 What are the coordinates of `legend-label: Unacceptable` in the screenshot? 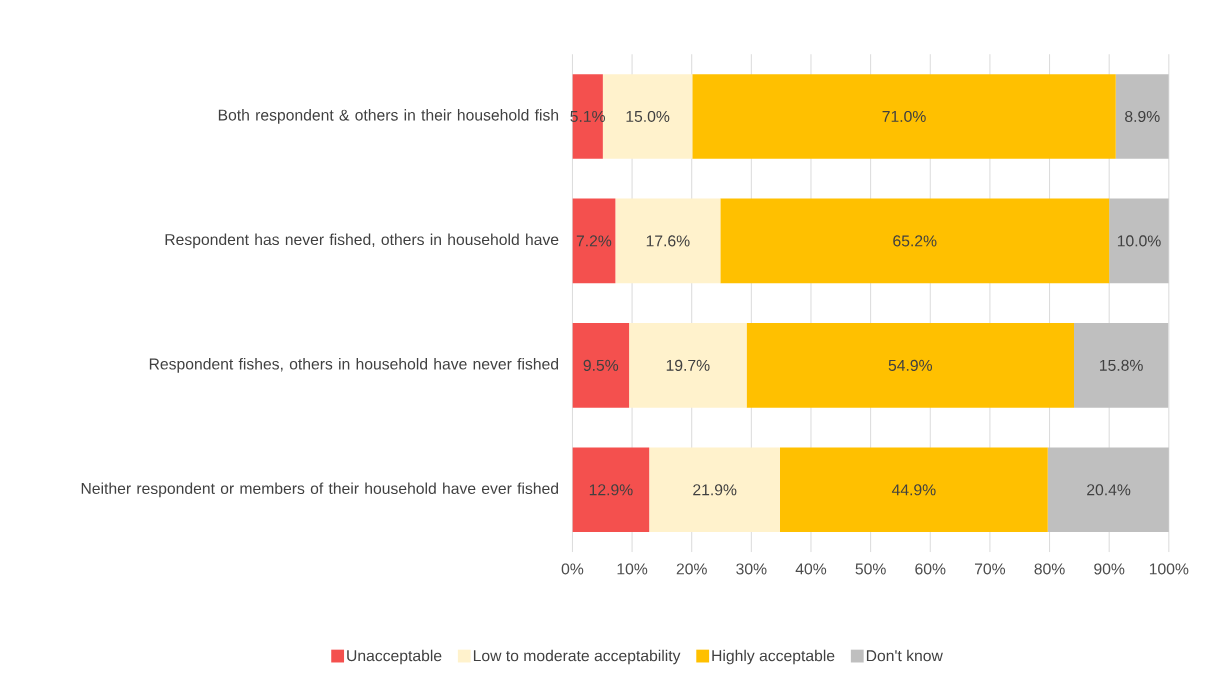 It's located at (394, 657).